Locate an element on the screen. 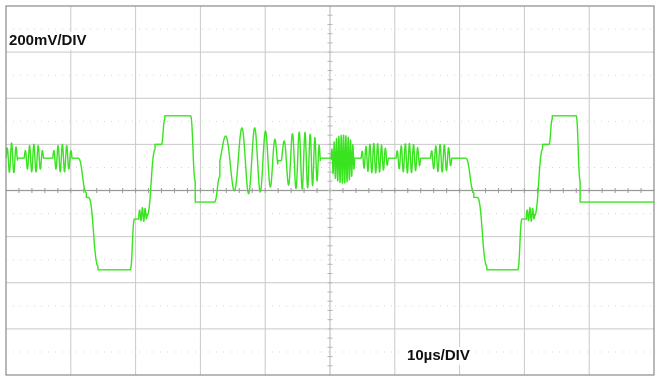 Image resolution: width=660 pixels, height=381 pixels. vertical-scale-label: 200mV/DIV is located at coordinates (48, 41).